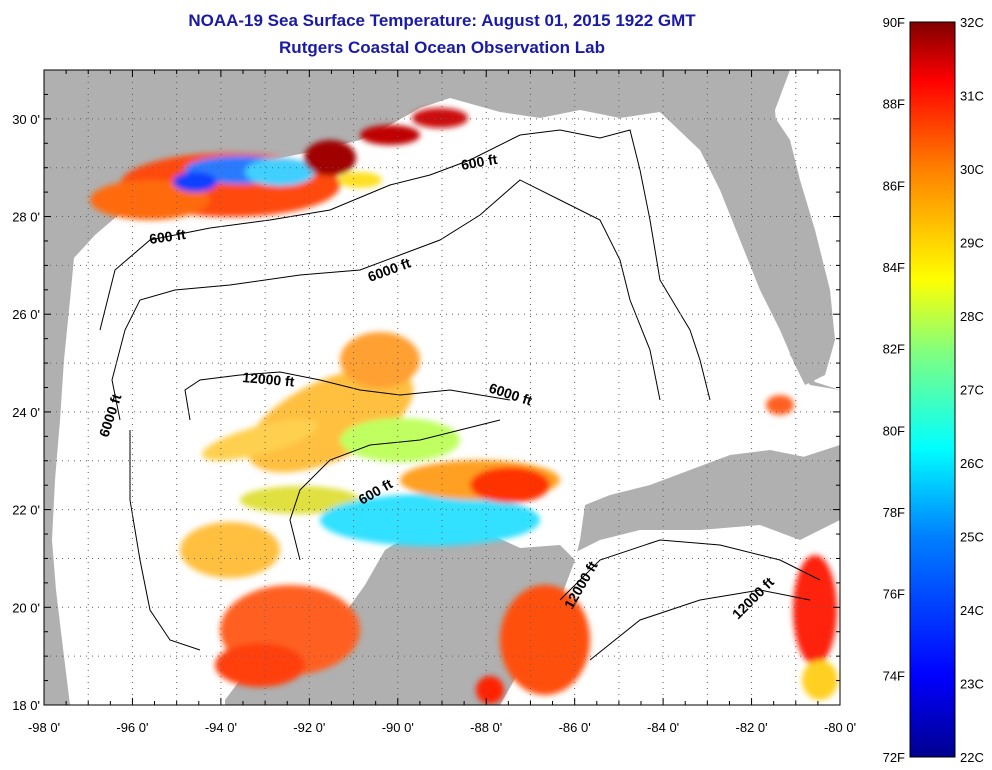 The image size is (992, 770). I want to click on colorbar-f-label: 76F, so click(894, 594).